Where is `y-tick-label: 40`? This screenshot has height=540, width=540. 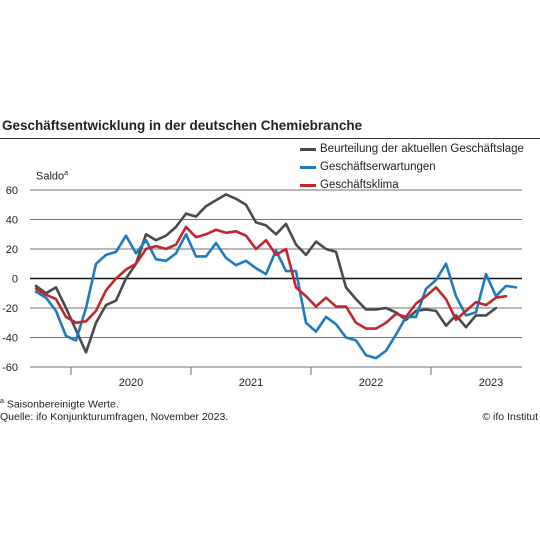
y-tick-label: 40 is located at coordinates (12, 221).